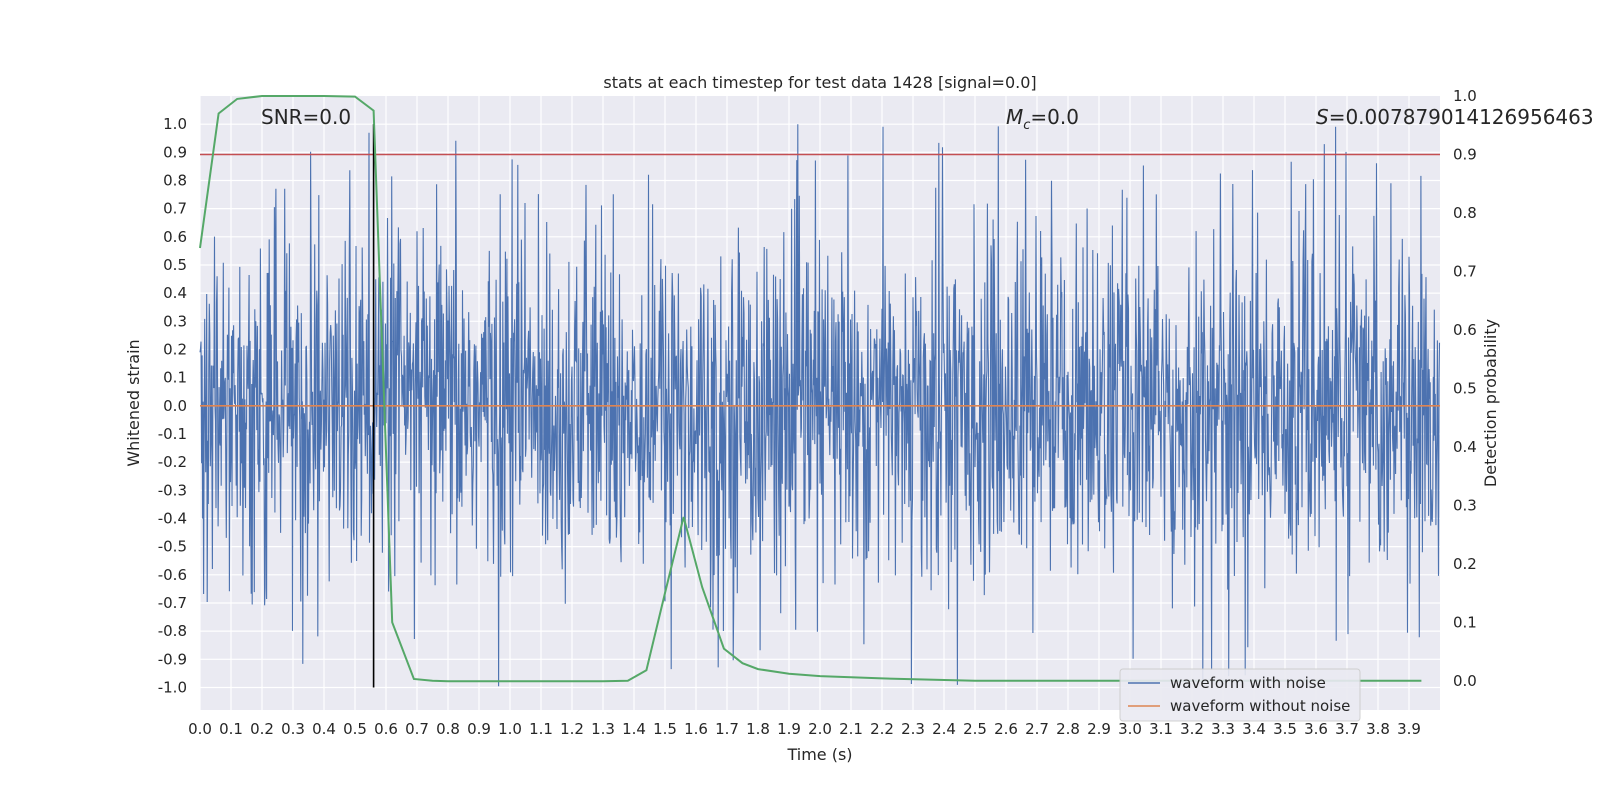 The height and width of the screenshot is (800, 1600). Describe the element at coordinates (1099, 729) in the screenshot. I see `x-tick-label: 2.9` at that location.